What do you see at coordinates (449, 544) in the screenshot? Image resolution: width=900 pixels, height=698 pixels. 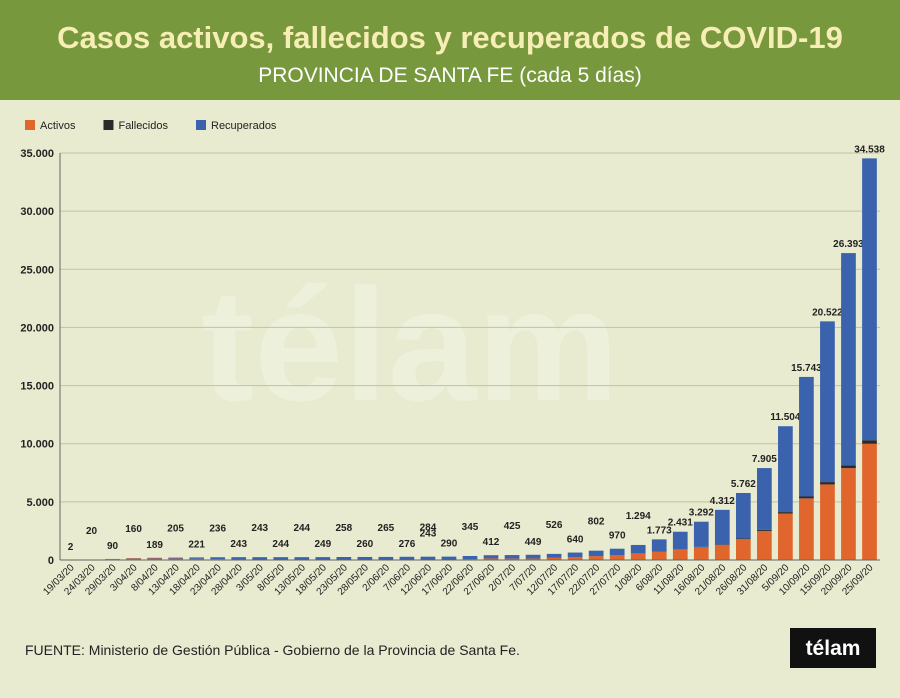 I see `total-label: 290` at bounding box center [449, 544].